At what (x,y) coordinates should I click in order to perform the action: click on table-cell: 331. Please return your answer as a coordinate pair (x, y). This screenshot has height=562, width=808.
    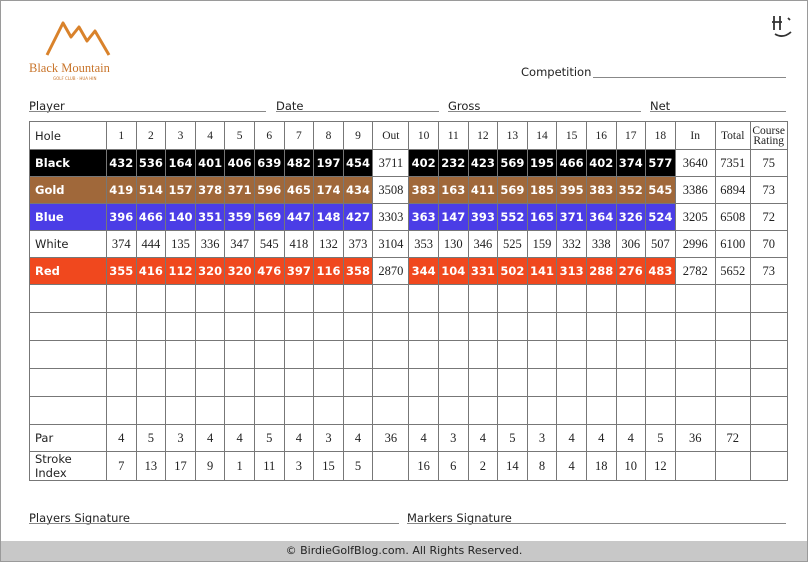
    Looking at the image, I should click on (483, 271).